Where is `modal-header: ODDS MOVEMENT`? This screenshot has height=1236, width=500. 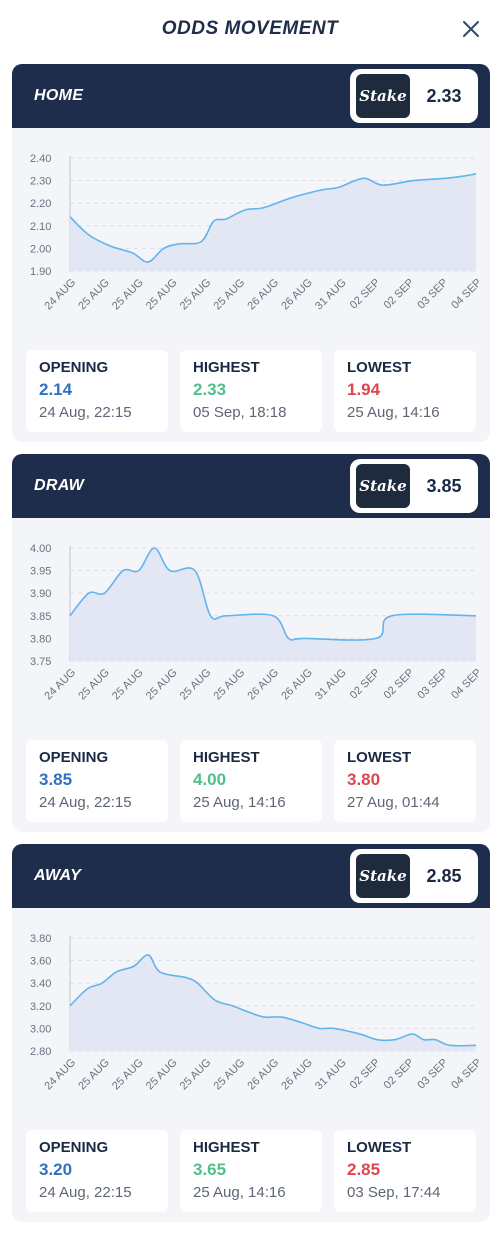 modal-header: ODDS MOVEMENT is located at coordinates (250, 30).